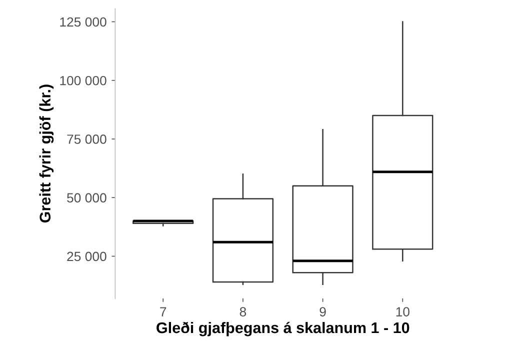  I want to click on y-tick-label: 50 000, so click(86, 198).